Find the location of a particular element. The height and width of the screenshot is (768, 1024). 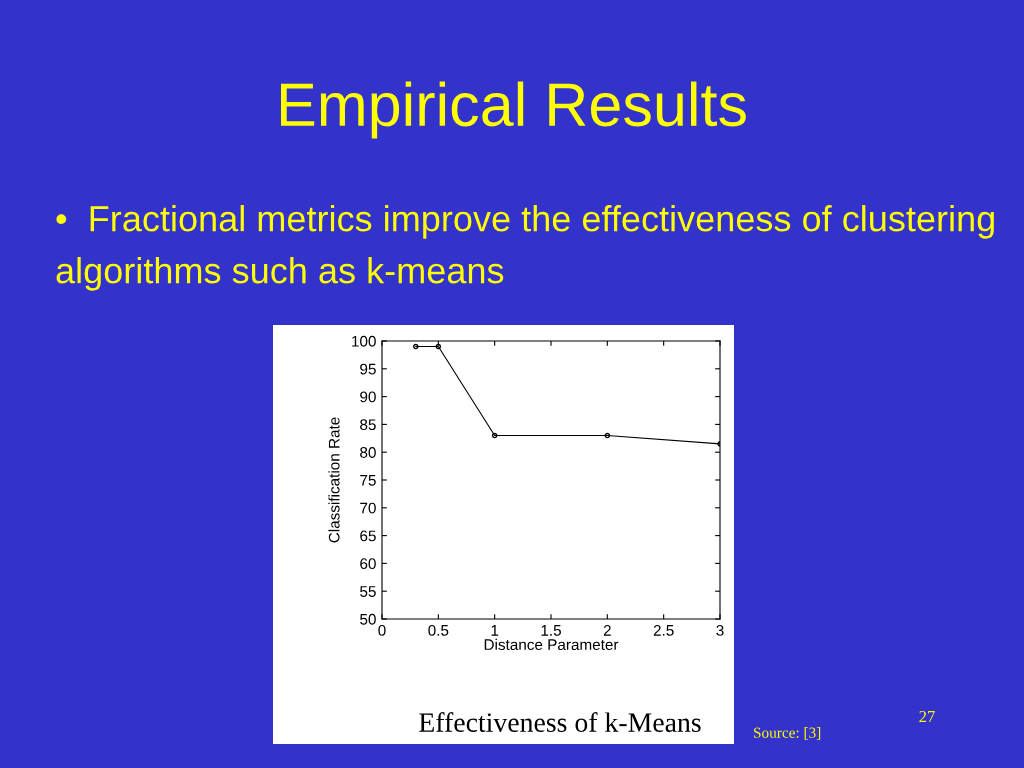

y-axis-title: Classification Rate is located at coordinates (334, 480).